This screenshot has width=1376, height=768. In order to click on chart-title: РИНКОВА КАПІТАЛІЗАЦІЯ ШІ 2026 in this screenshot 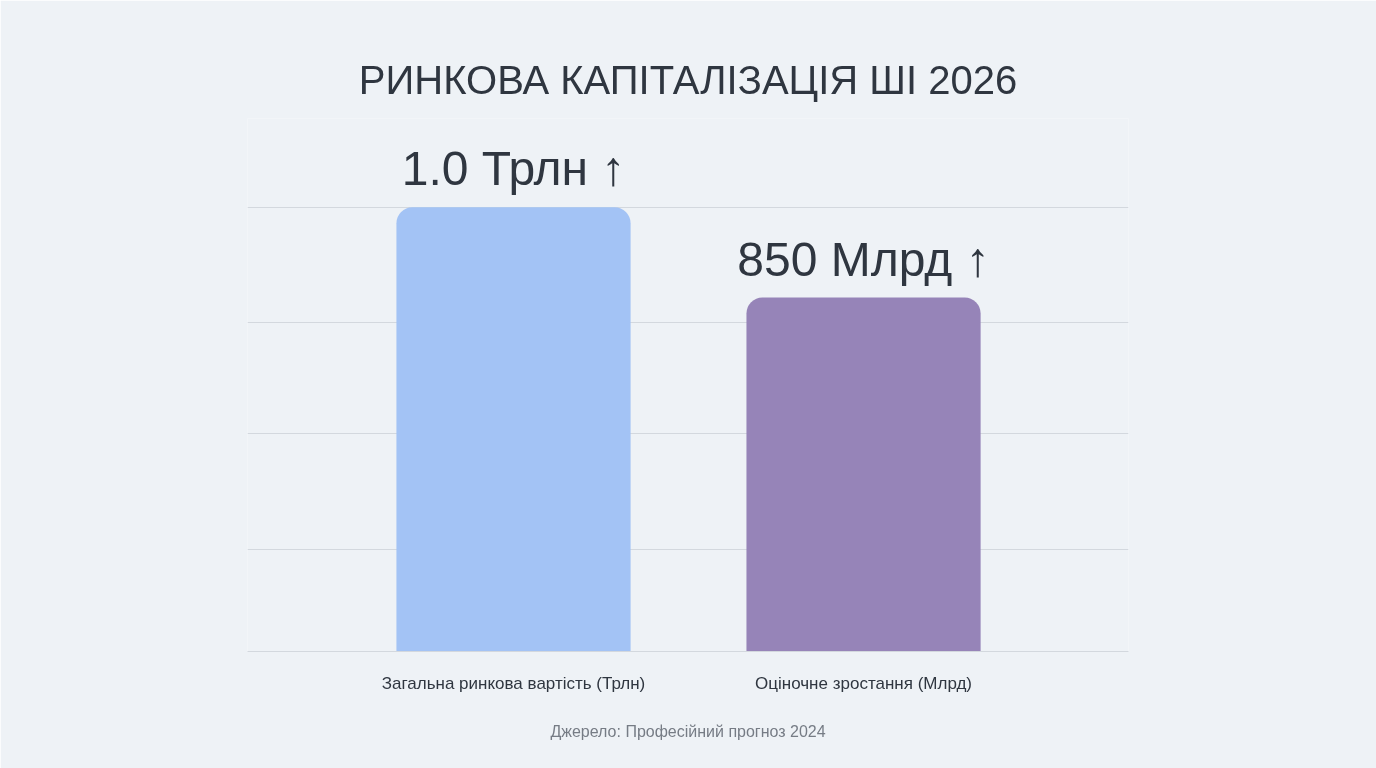, I will do `click(688, 79)`.